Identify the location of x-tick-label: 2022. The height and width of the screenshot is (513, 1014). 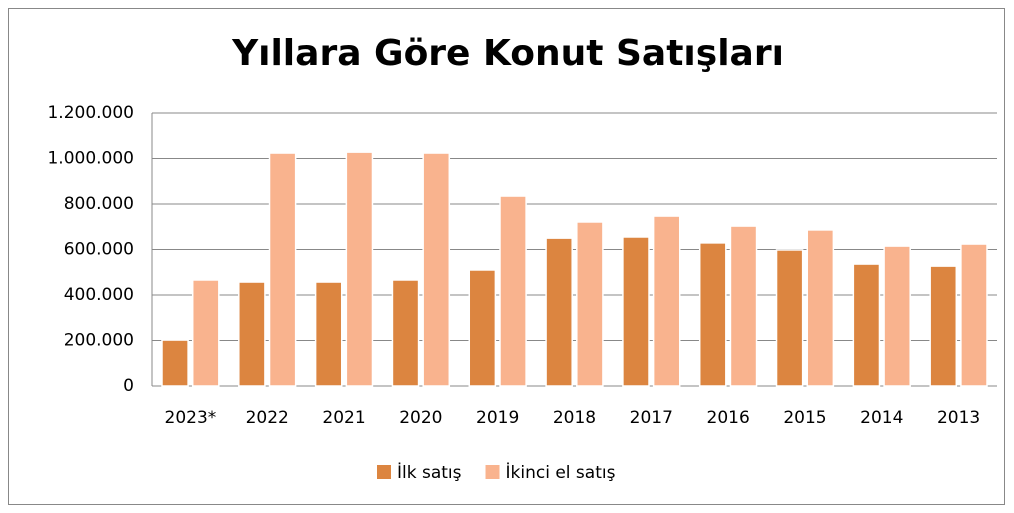
(267, 418).